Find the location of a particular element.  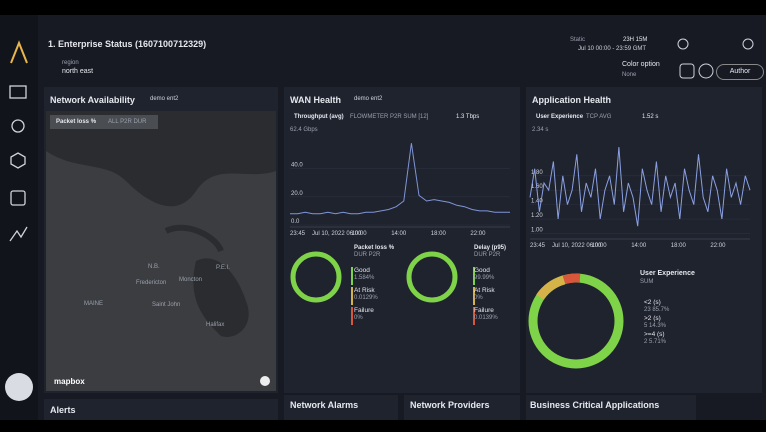

panel-title: WAN Health is located at coordinates (316, 100).